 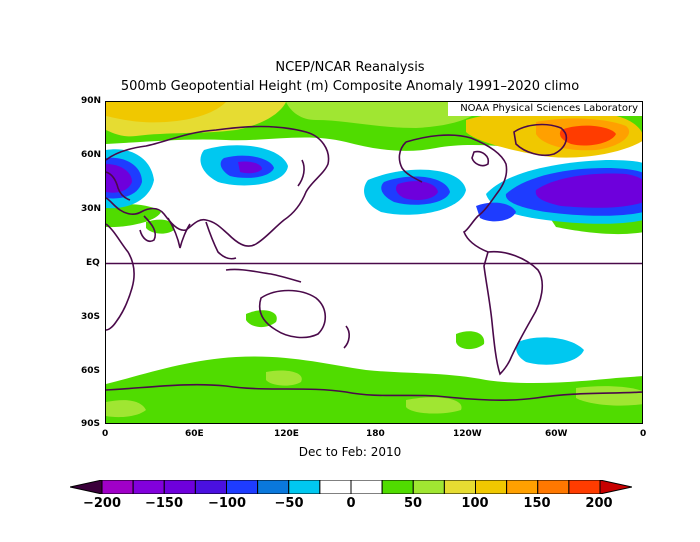 What do you see at coordinates (120, 277) in the screenshot?
I see `africa-coast` at bounding box center [120, 277].